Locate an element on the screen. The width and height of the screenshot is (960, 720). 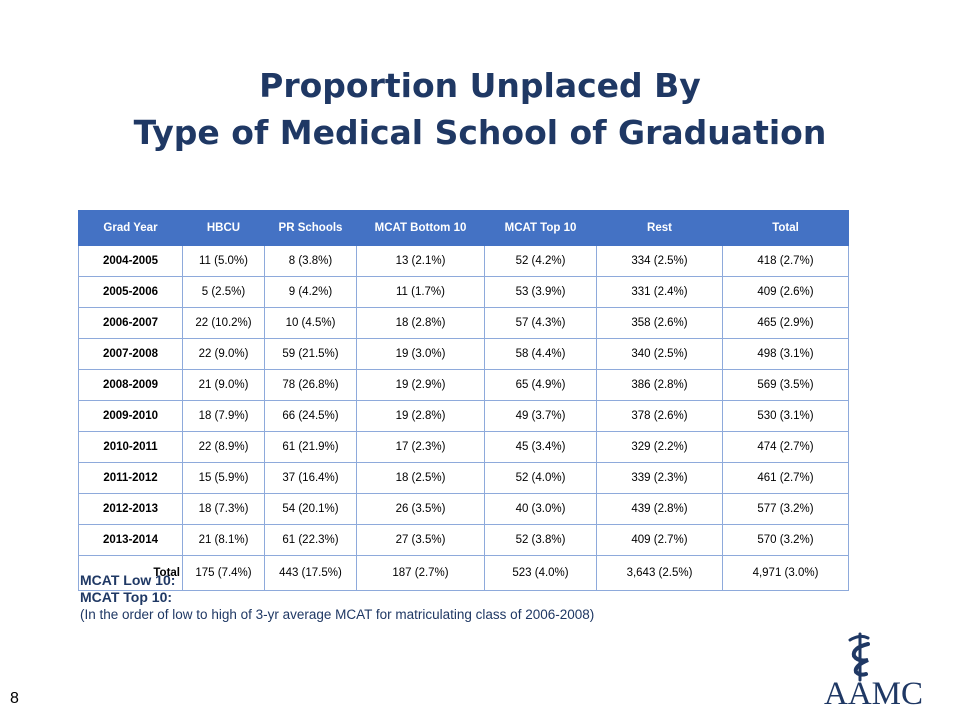
table-cell: 11 (1.7%) is located at coordinates (420, 292).